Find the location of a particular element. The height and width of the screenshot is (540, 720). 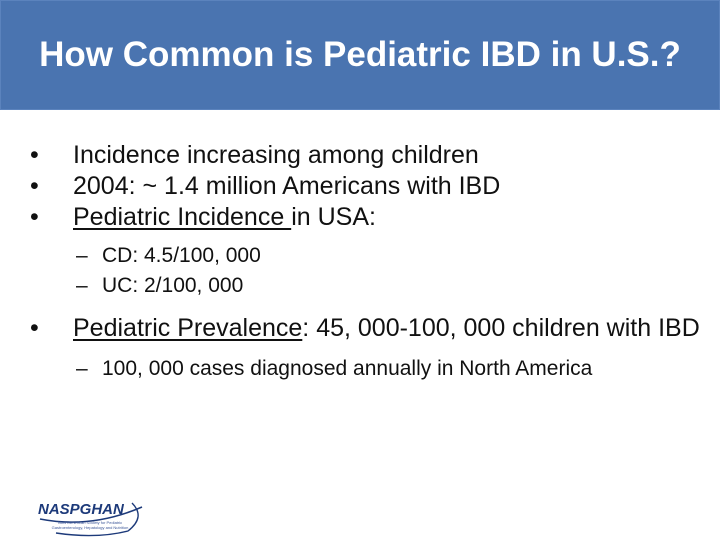

bullet-americans-with-ibd: • 2004: ~ 1.4 million Americans with IBD is located at coordinates (368, 186).